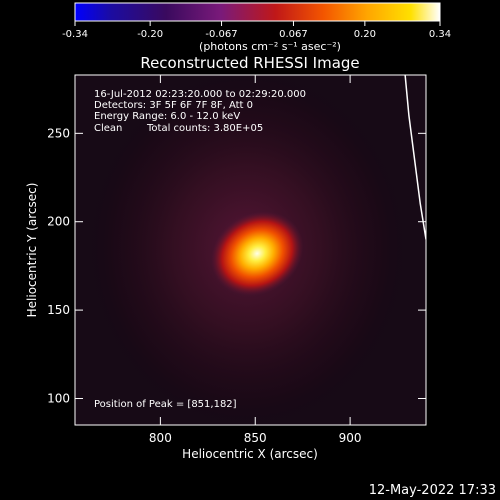  Describe the element at coordinates (350, 438) in the screenshot. I see `x-tick-label: 900` at that location.